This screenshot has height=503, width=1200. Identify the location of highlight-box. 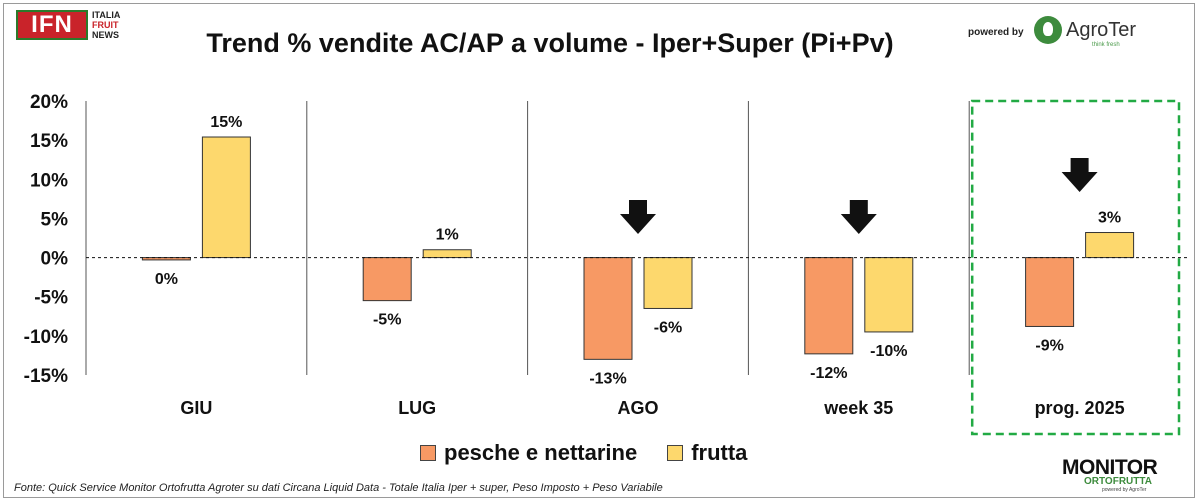
(1075, 267).